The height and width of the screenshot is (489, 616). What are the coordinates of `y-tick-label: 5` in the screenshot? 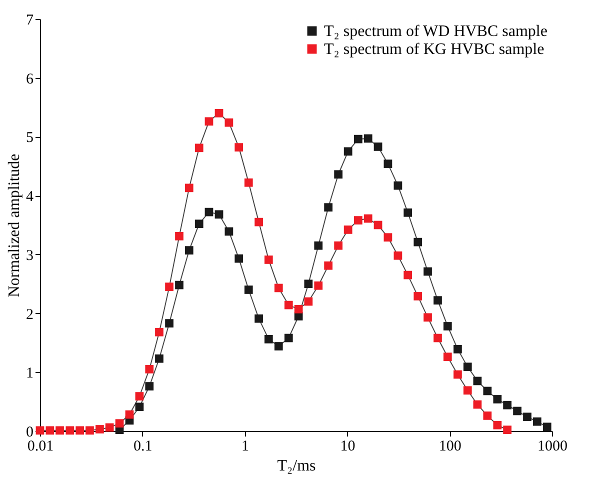 It's located at (30, 138).